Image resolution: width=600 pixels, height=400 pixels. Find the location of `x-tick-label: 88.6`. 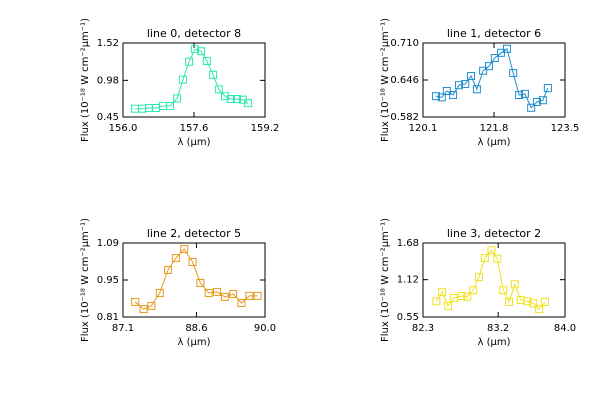

x-tick-label: 88.6 is located at coordinates (196, 328).